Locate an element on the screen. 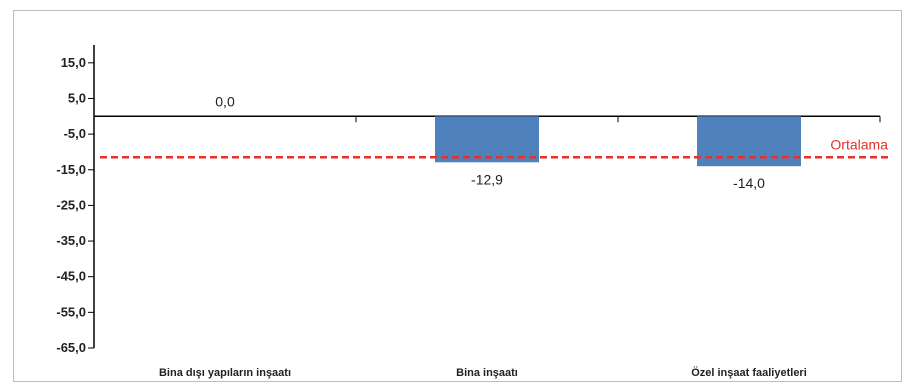  data-label: 0,0 is located at coordinates (225, 101).